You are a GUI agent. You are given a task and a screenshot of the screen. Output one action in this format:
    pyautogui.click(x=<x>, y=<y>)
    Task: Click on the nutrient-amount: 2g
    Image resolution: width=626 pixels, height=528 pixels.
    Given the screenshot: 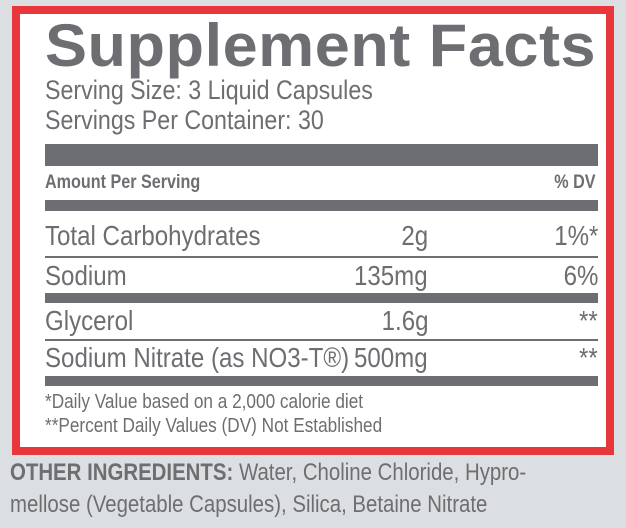 What is the action you would take?
    pyautogui.click(x=414, y=235)
    